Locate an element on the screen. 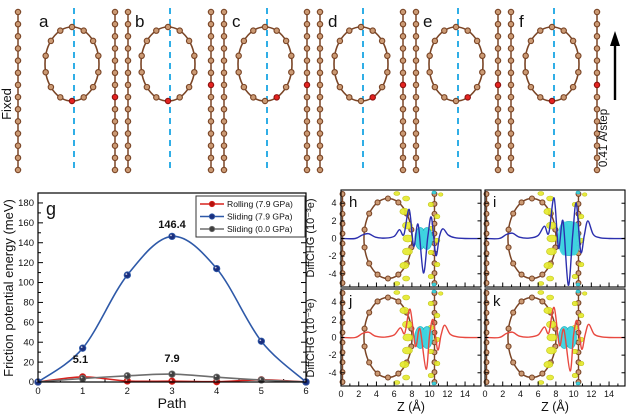  x-tick-label: 14 is located at coordinates (609, 394).